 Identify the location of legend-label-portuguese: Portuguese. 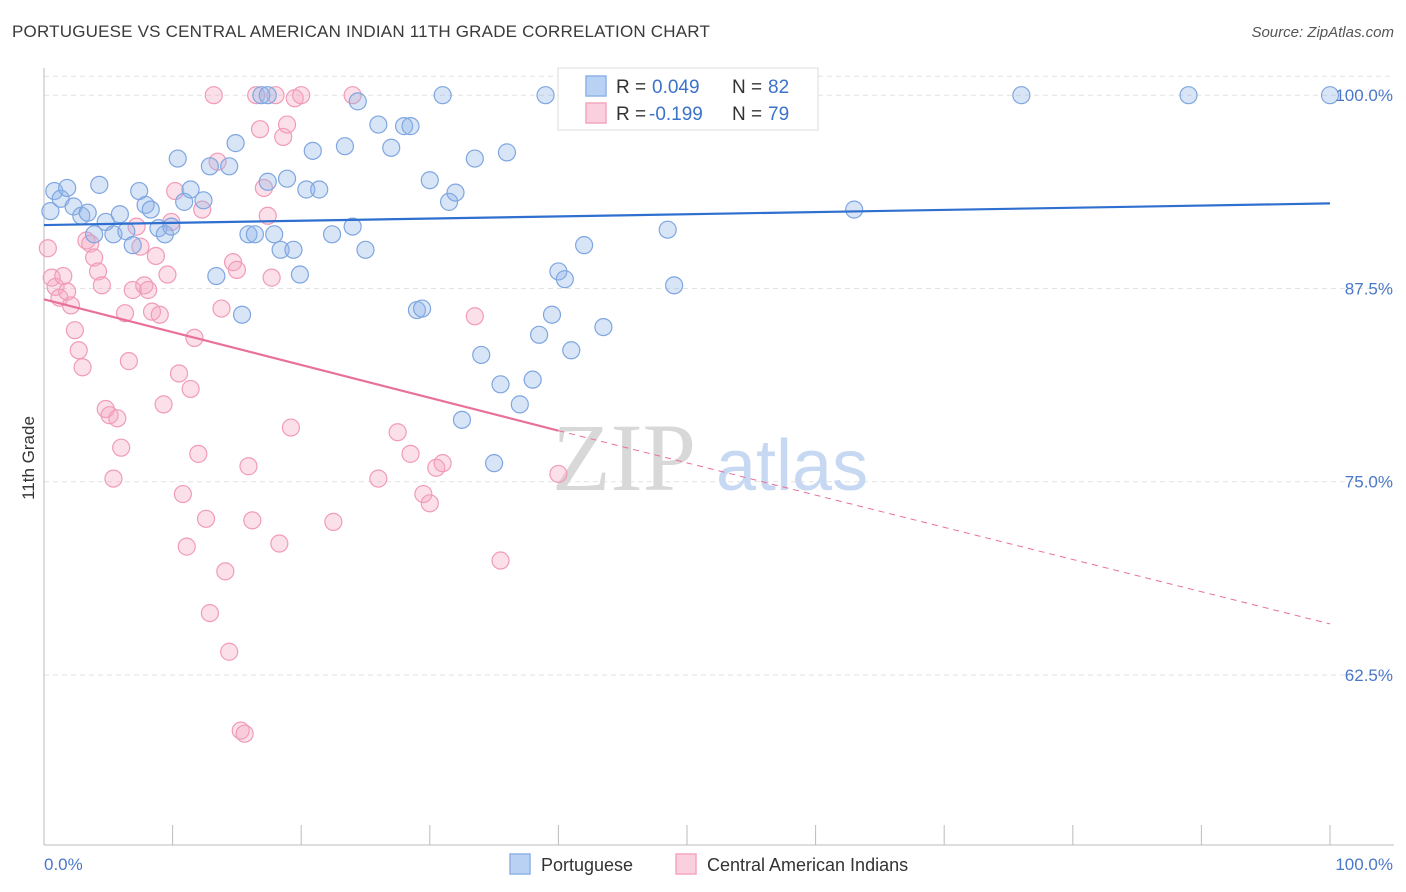
(587, 865).